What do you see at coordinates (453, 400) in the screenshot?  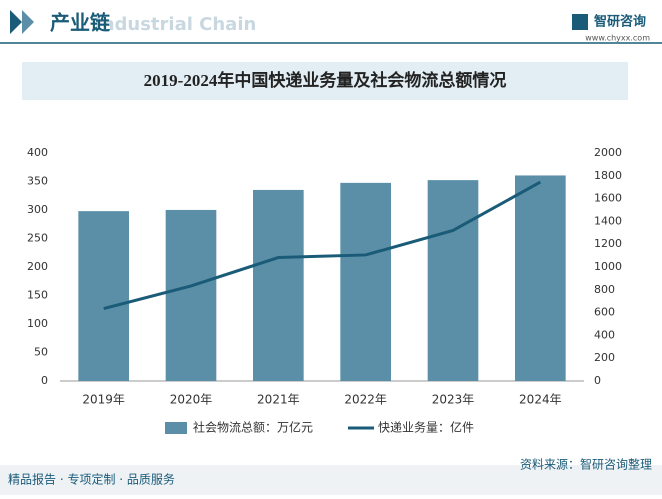 I see `x-tick-label: 2023年` at bounding box center [453, 400].